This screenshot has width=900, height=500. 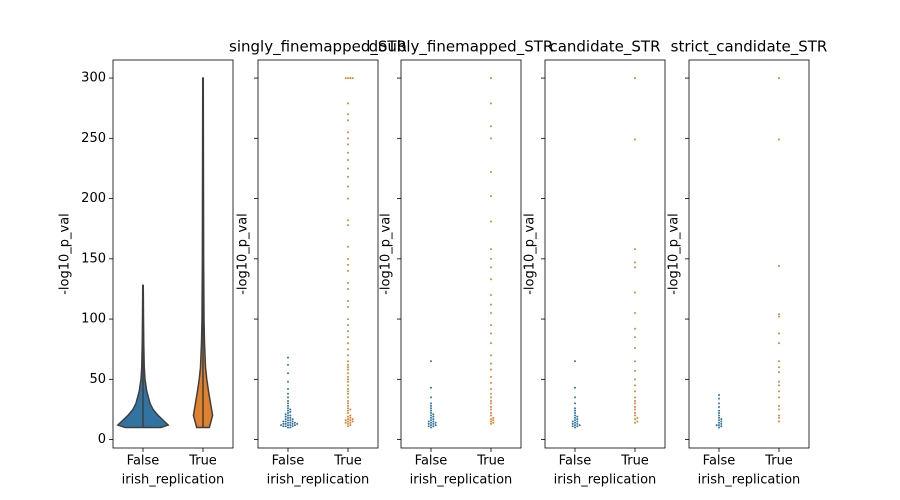 I want to click on subplot-title: doubly_finemapped_STR, so click(x=461, y=47).